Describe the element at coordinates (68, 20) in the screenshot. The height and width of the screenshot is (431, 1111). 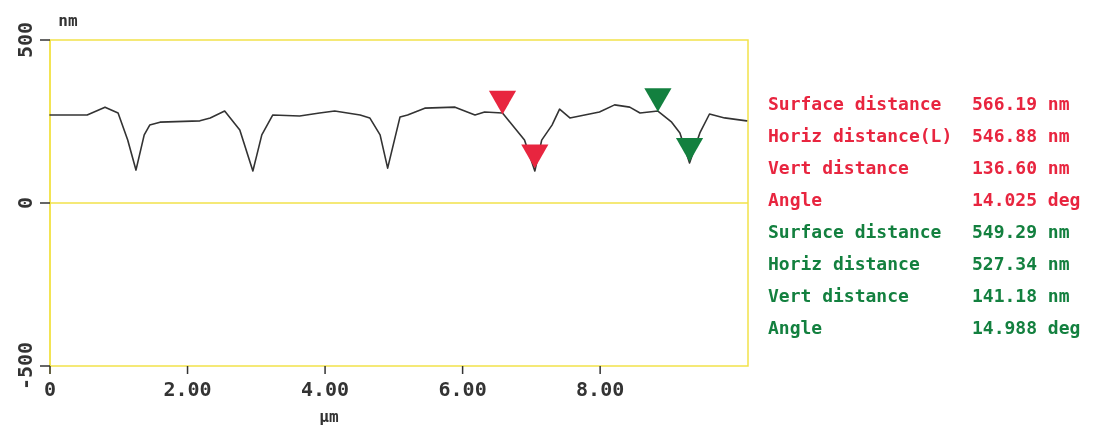
I see `y-axis-title: nm` at that location.